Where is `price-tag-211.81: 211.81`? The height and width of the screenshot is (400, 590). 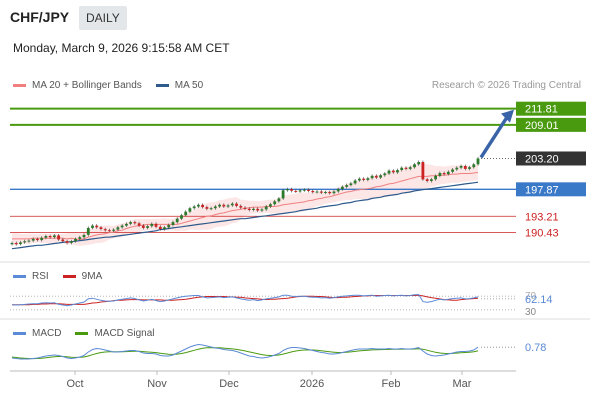
price-tag-211.81: 211.81 is located at coordinates (541, 110).